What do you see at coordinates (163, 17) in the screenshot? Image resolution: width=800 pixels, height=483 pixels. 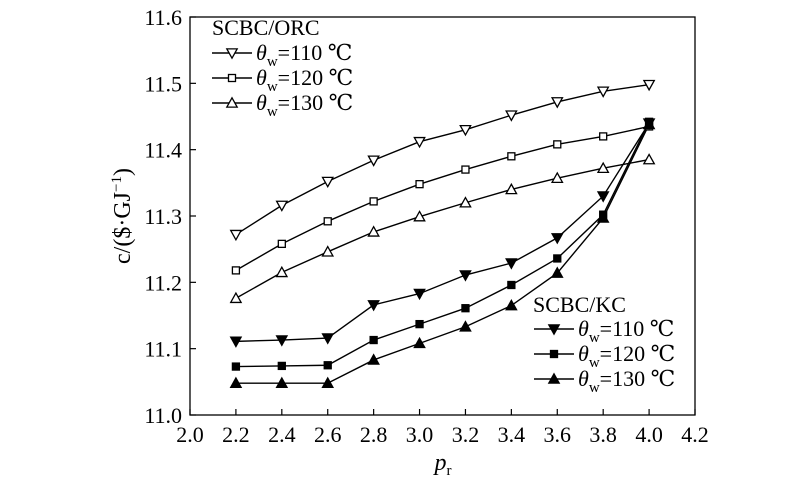 I see `y-tick-label-6: 11.6` at bounding box center [163, 17].